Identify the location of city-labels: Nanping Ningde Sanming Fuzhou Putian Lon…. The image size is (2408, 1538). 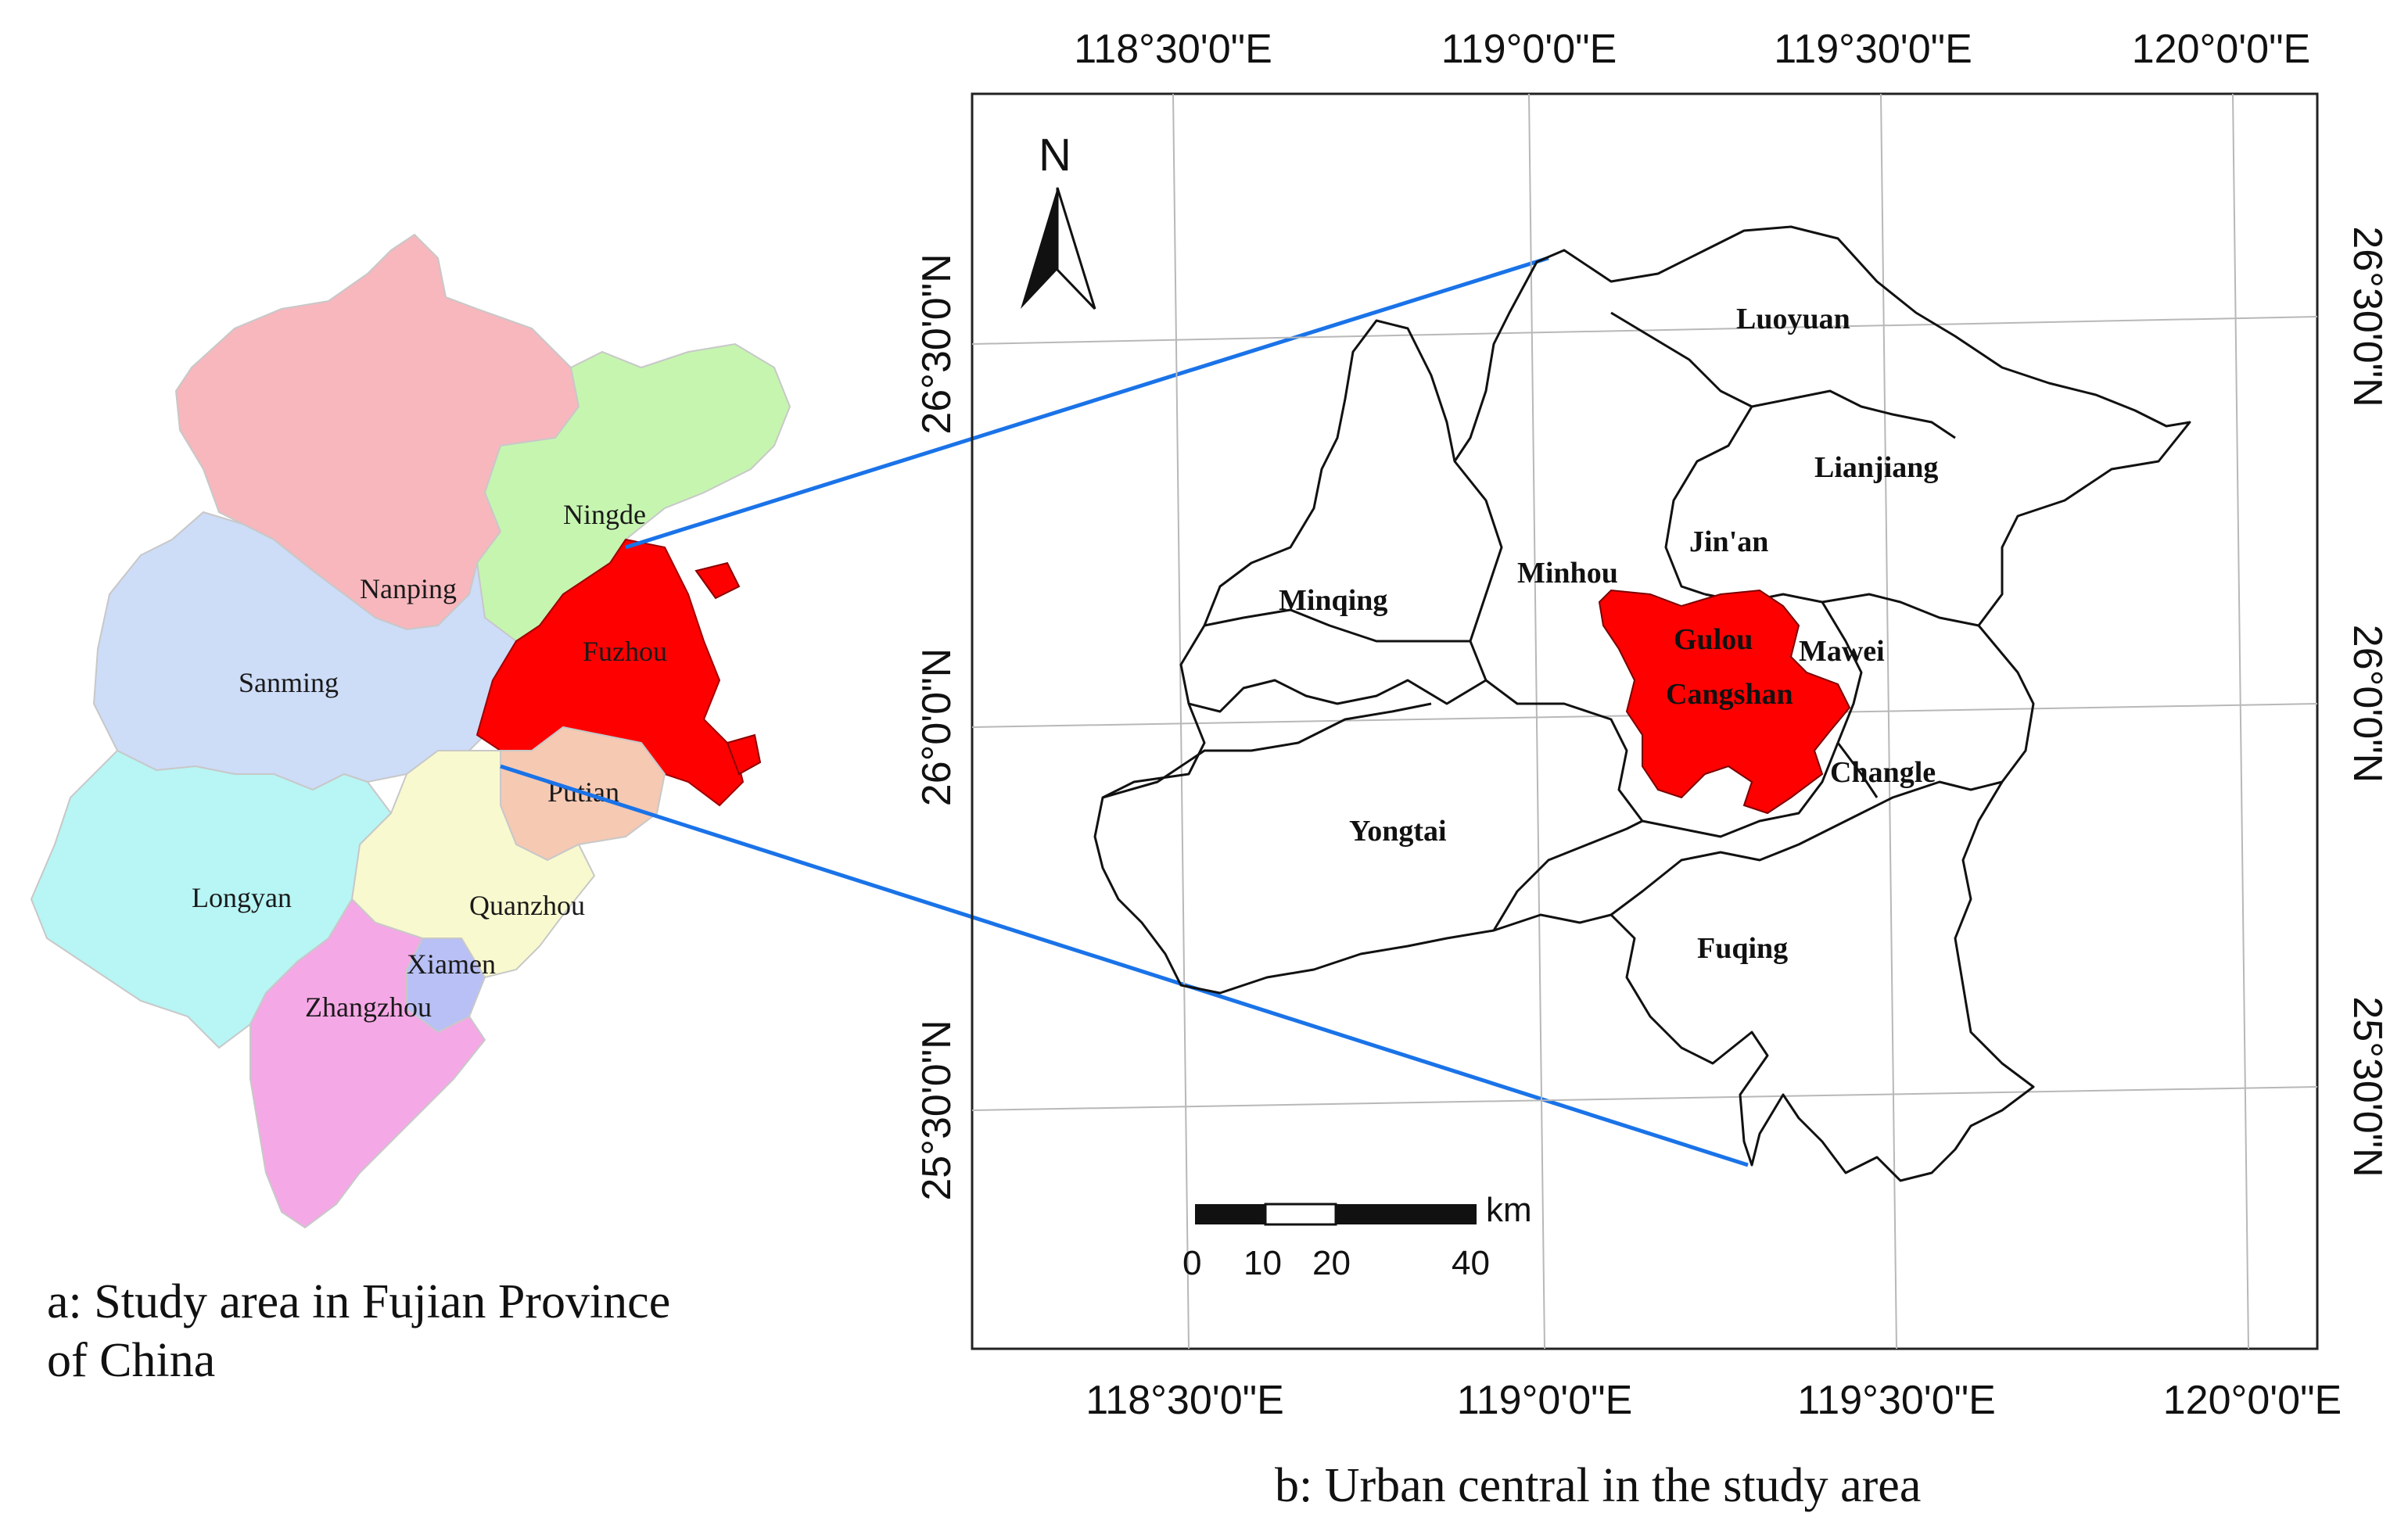
(429, 761).